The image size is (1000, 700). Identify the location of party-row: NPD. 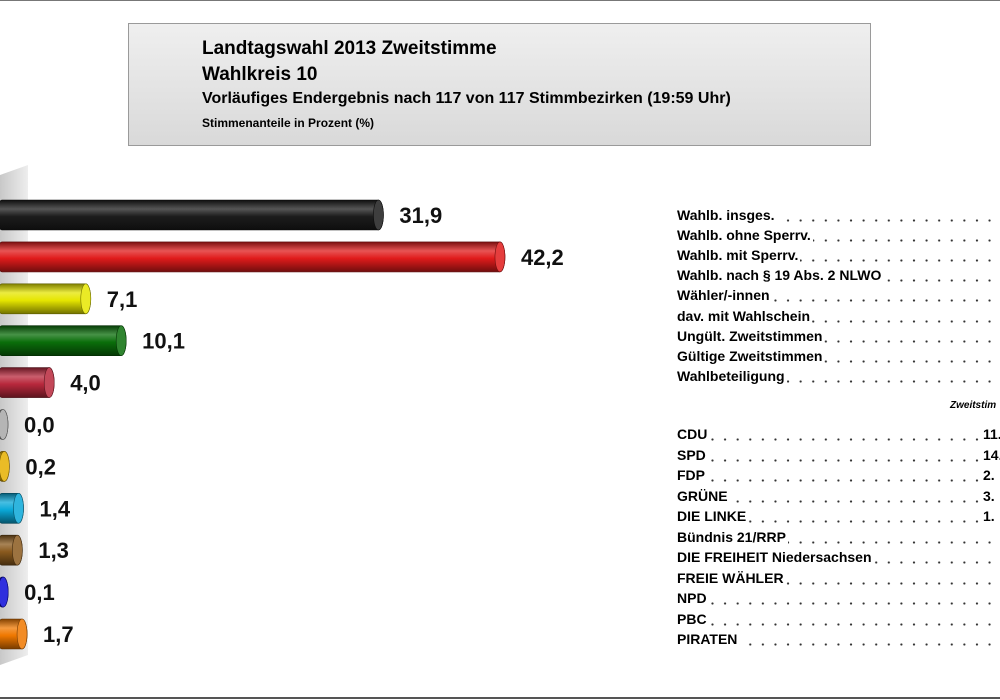
(838, 598).